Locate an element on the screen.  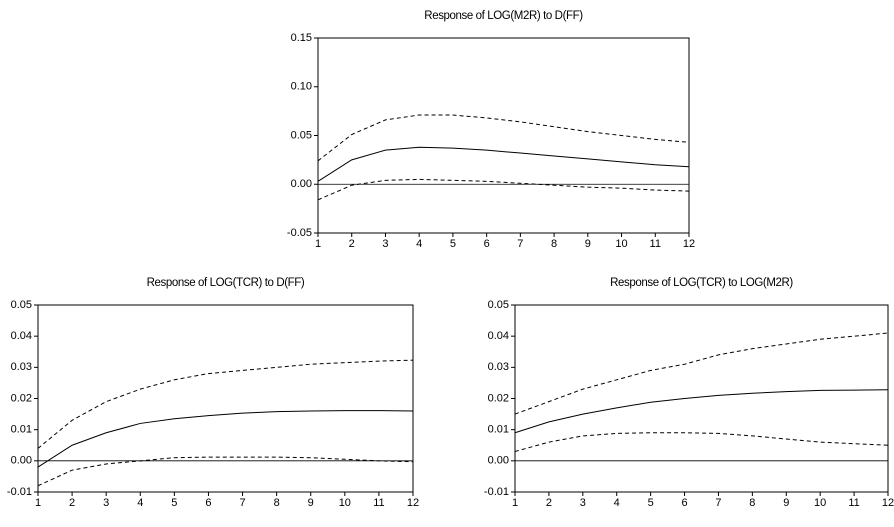
chart-title: Response of LOG(M2R) to D(FF) is located at coordinates (503, 16).